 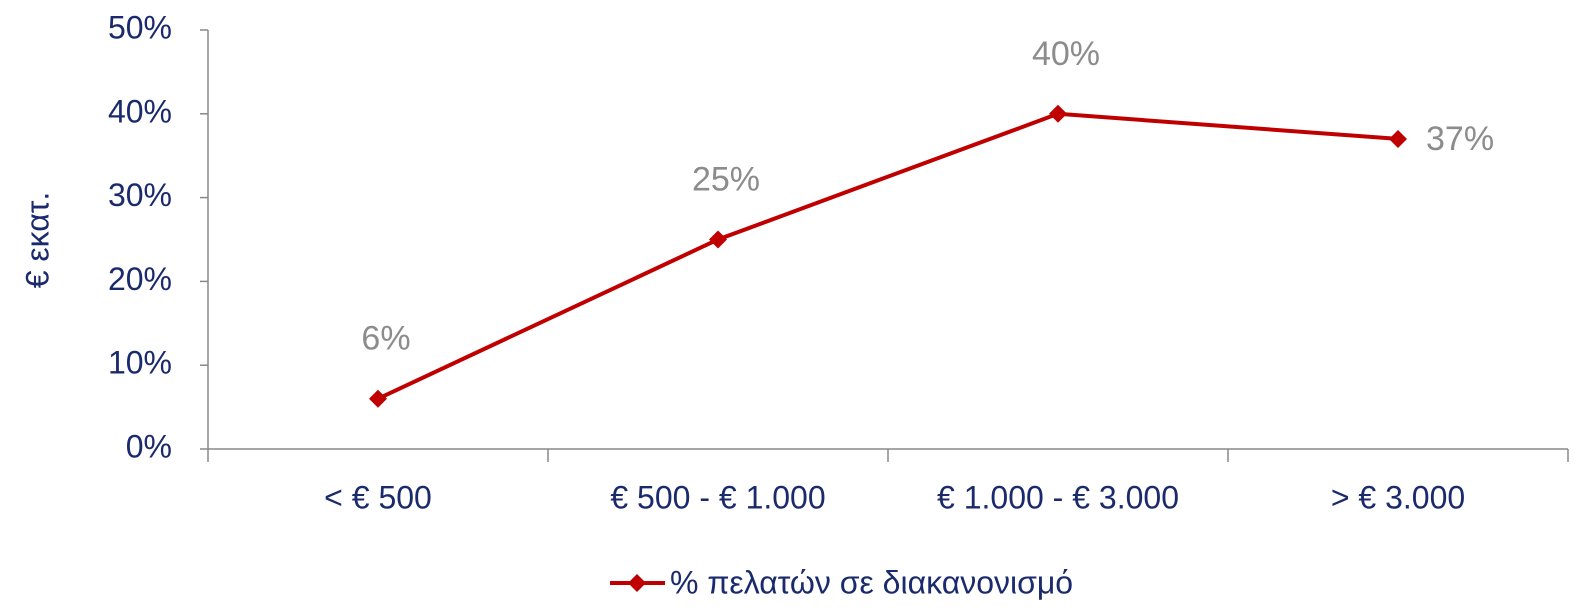 I want to click on y-tick-label: 50%, so click(x=140, y=27).